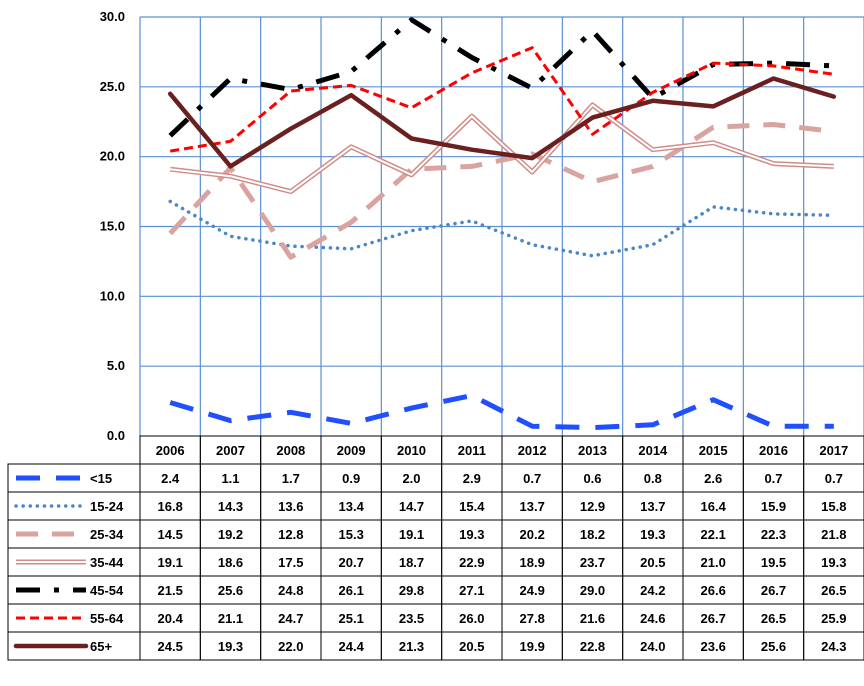 The width and height of the screenshot is (864, 686). I want to click on data-label: 21.3, so click(411, 646).